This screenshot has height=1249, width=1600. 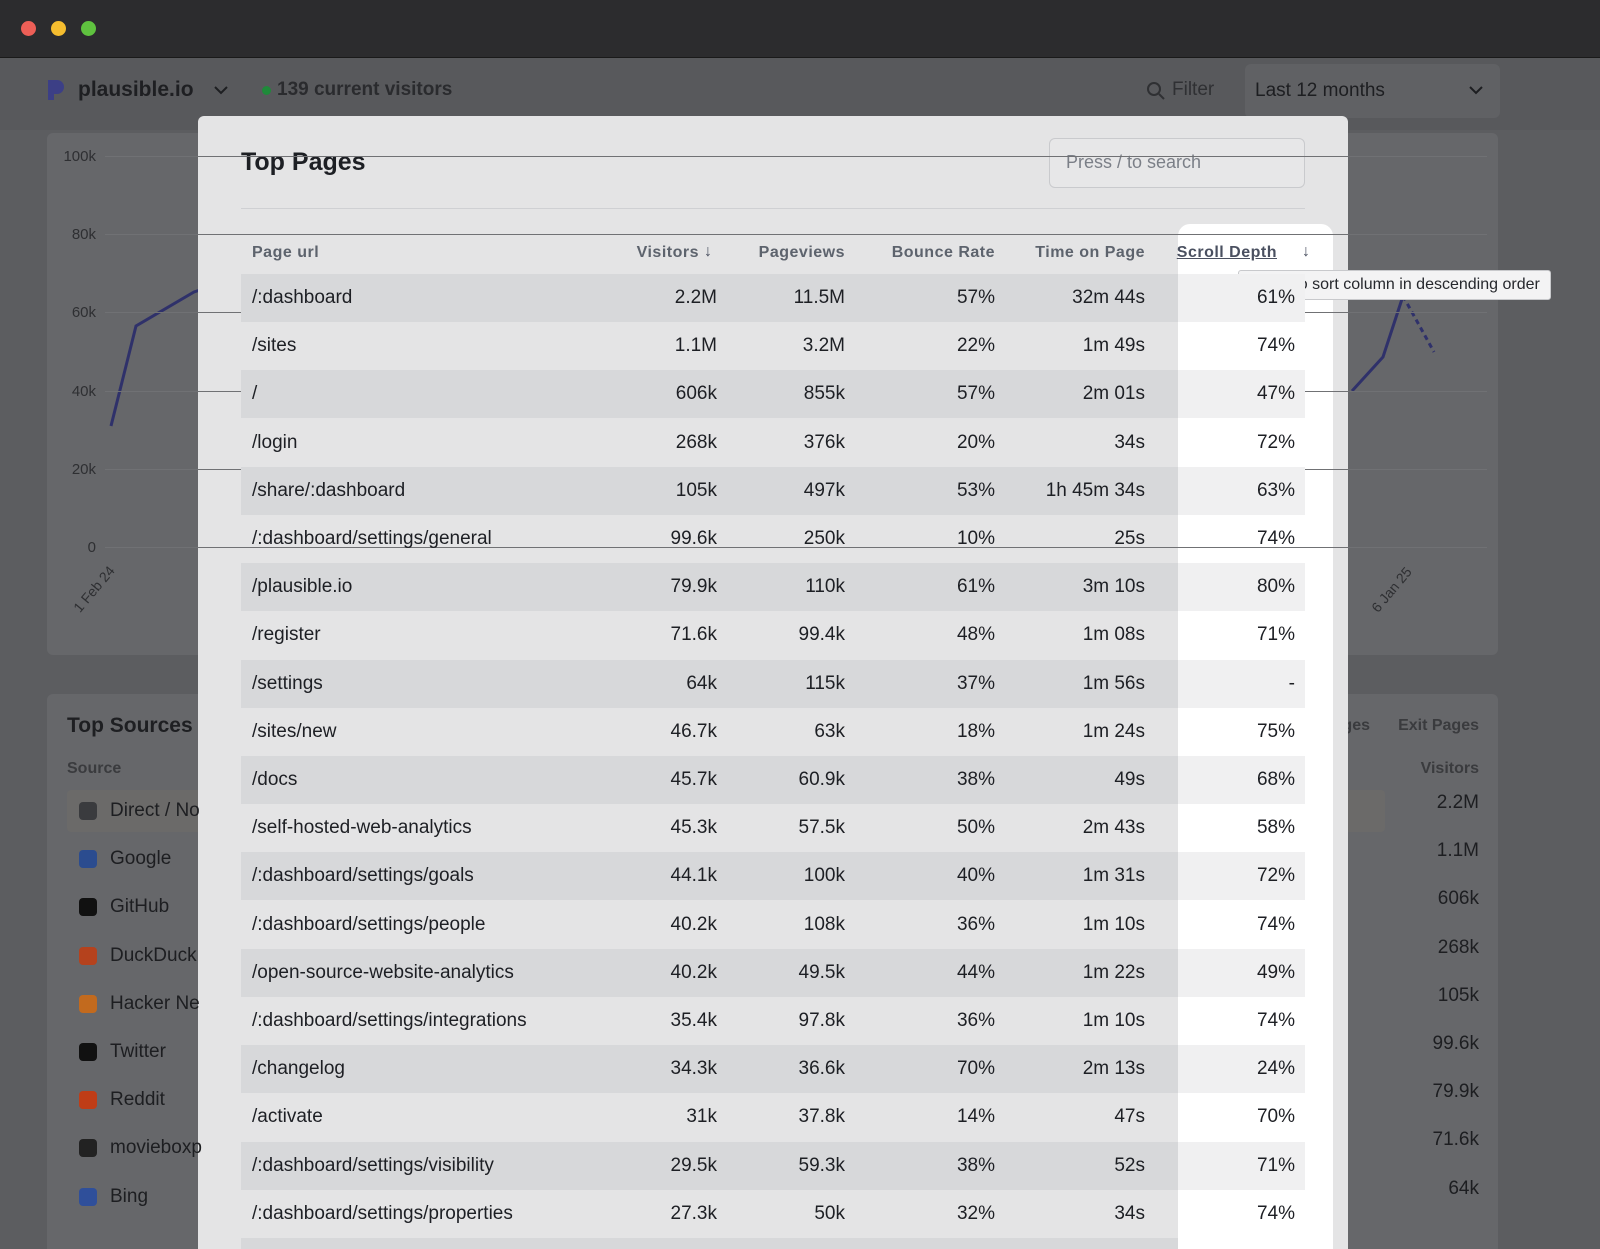 What do you see at coordinates (137, 1100) in the screenshot?
I see `source-name: Reddit` at bounding box center [137, 1100].